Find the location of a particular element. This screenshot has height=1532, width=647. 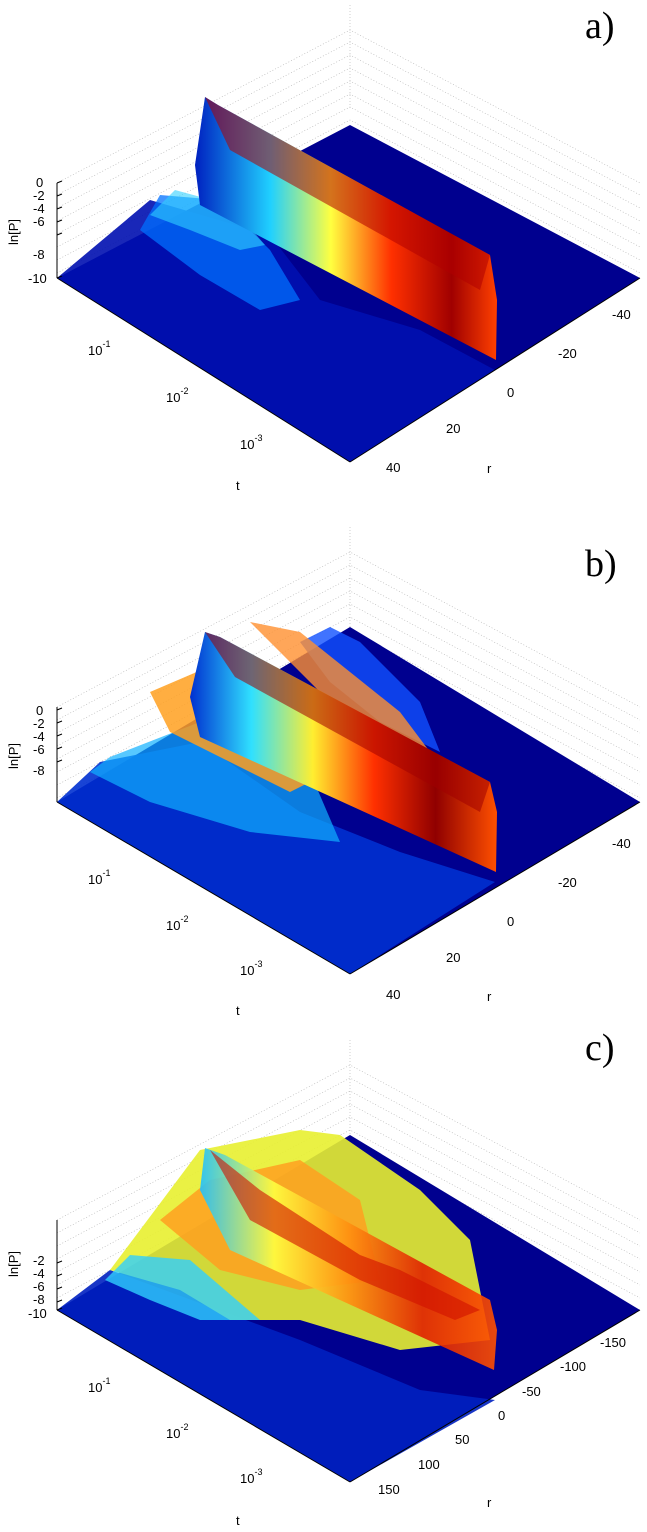

r-tick-a-3: 20 is located at coordinates (453, 428).